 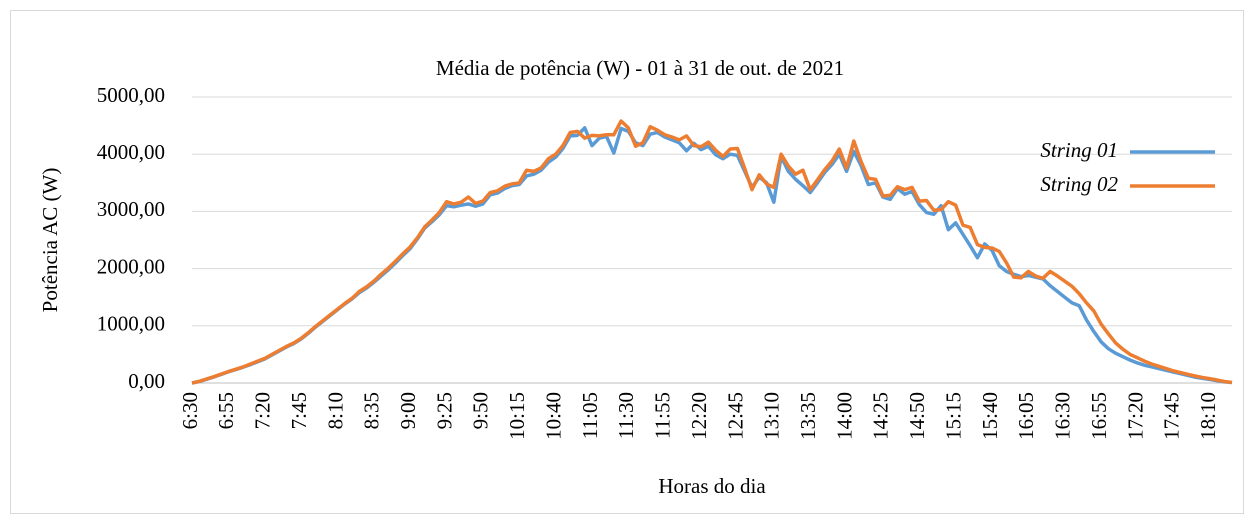 I want to click on x-tick-label: 7:20, so click(x=263, y=410).